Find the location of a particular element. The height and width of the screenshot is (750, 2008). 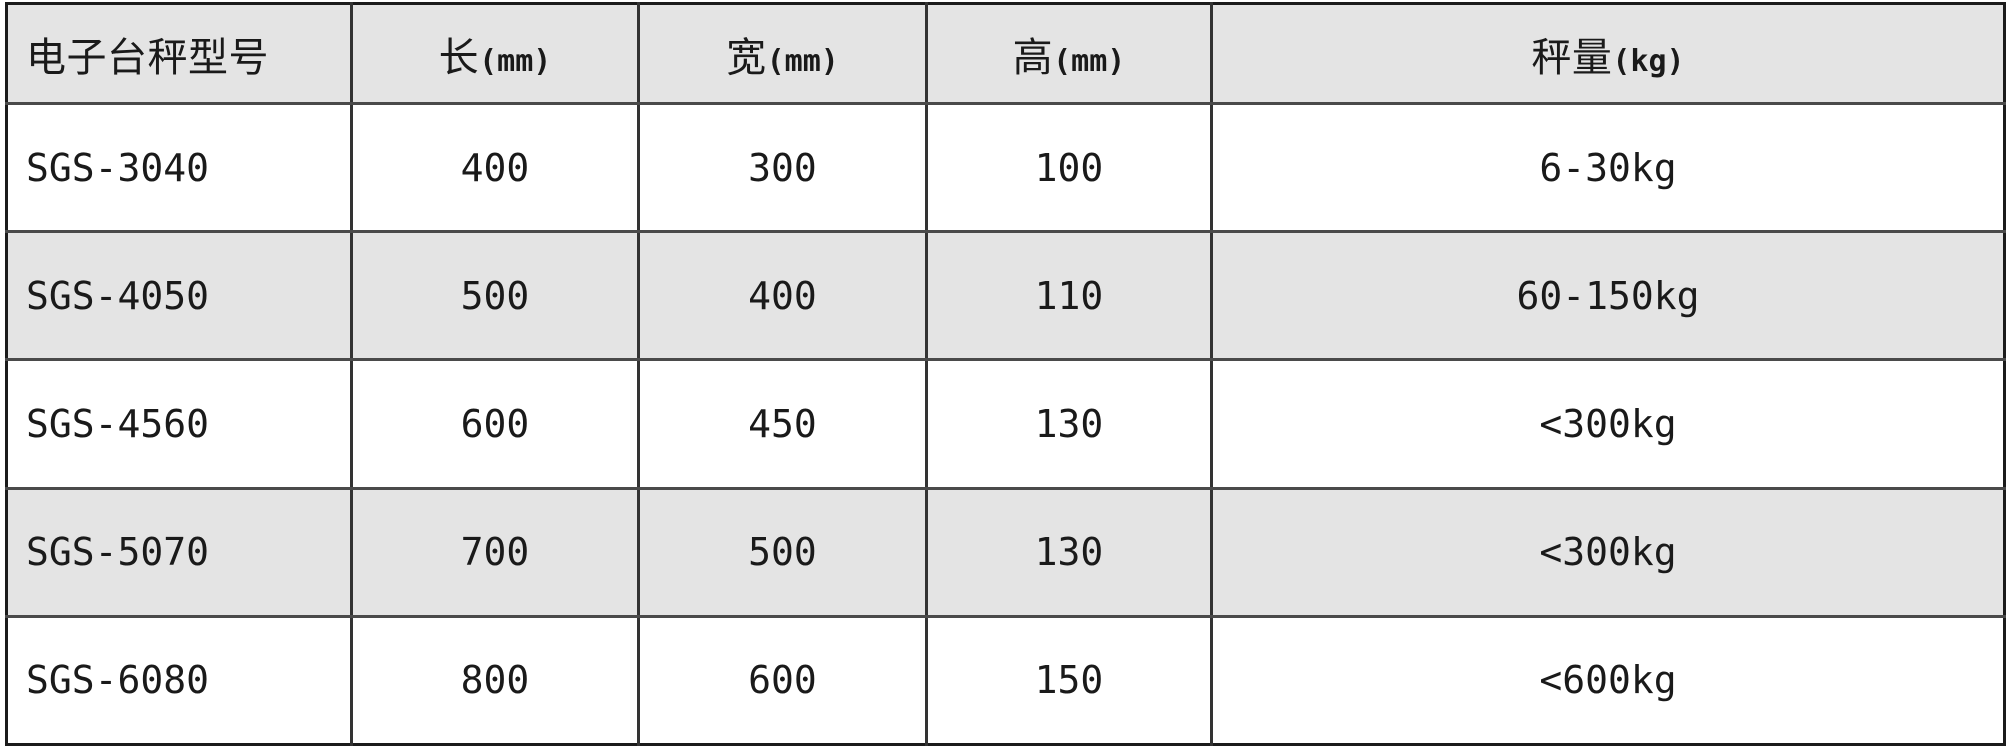

cell-length: 800 is located at coordinates (495, 680).